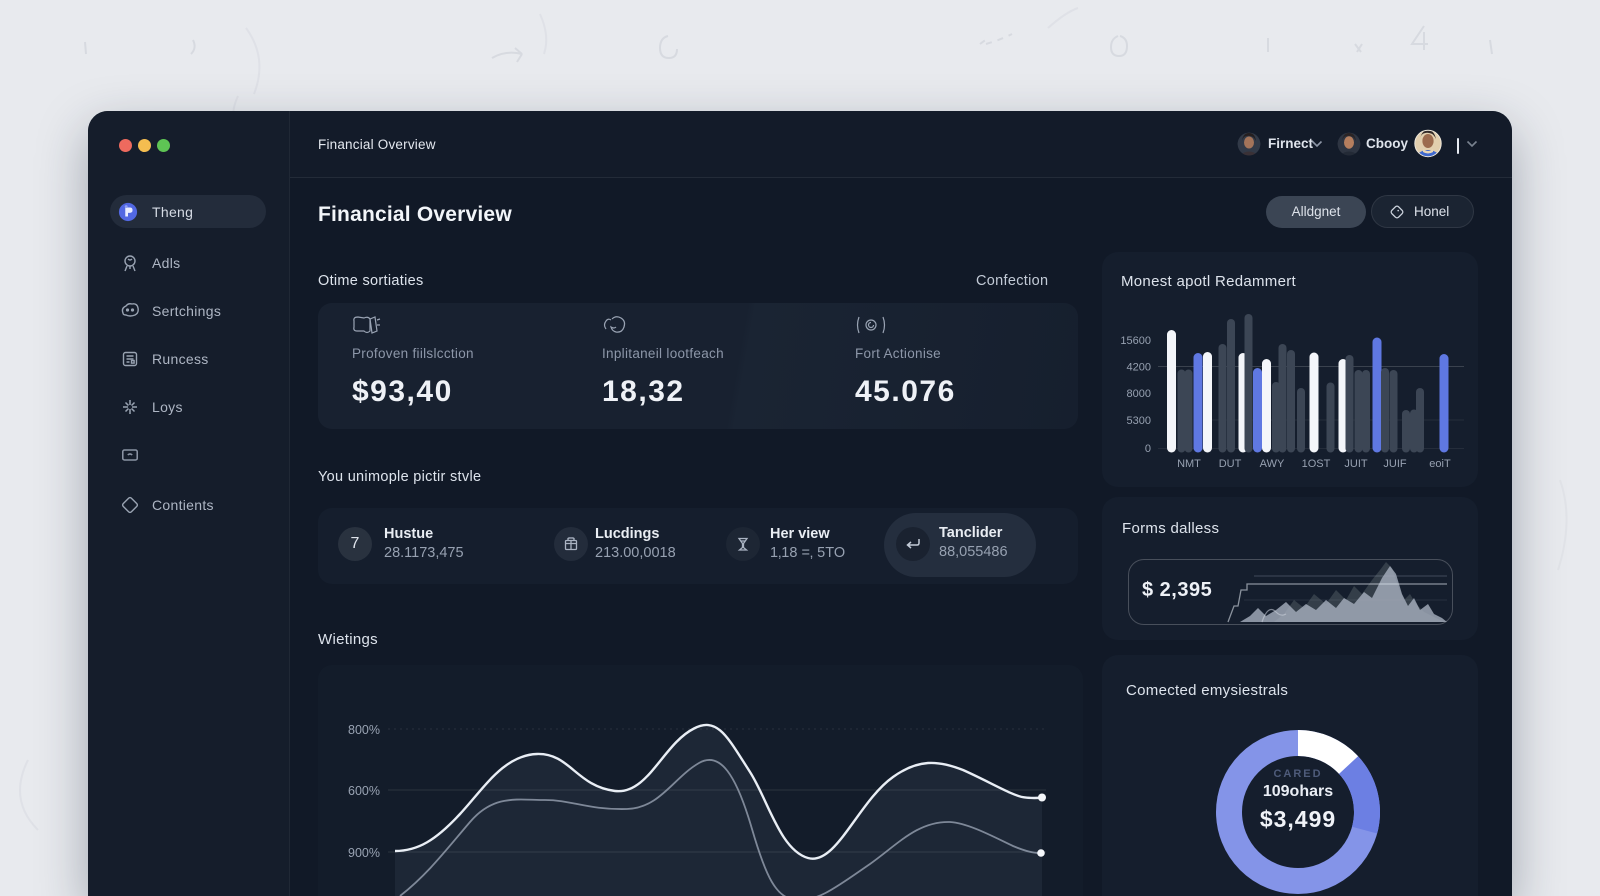 This screenshot has width=1600, height=896. Describe the element at coordinates (1272, 464) in the screenshot. I see `svg-text: AWY` at that location.